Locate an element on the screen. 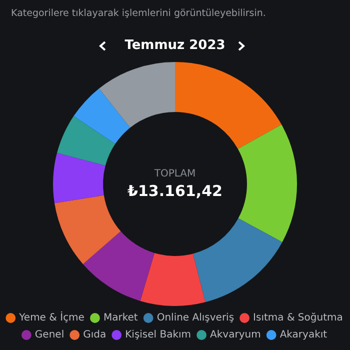  text: ₺13.161,42 is located at coordinates (175, 191).